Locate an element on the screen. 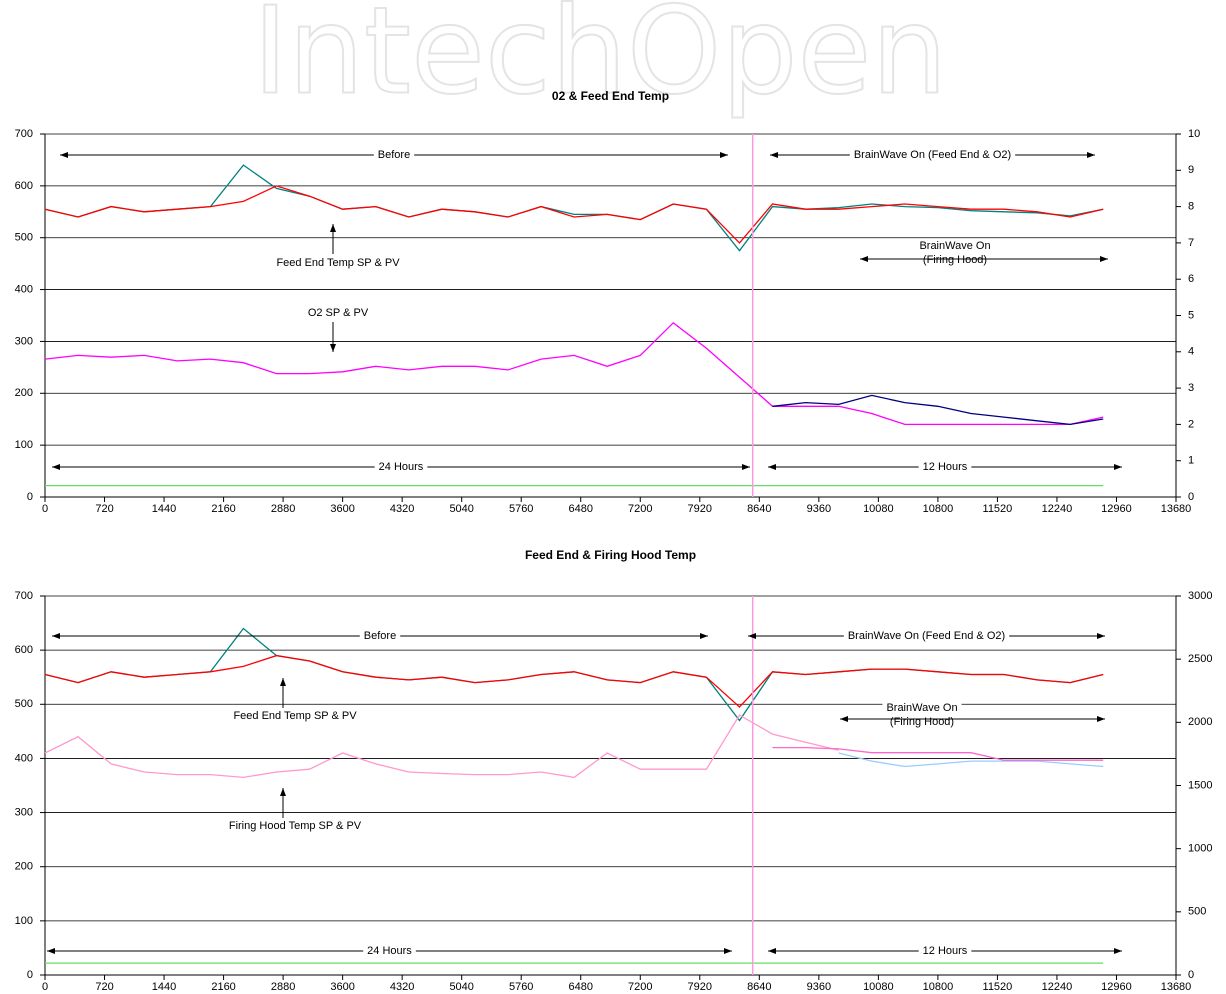 The width and height of the screenshot is (1226, 994). y2-tick-label: 2000 is located at coordinates (1200, 722).